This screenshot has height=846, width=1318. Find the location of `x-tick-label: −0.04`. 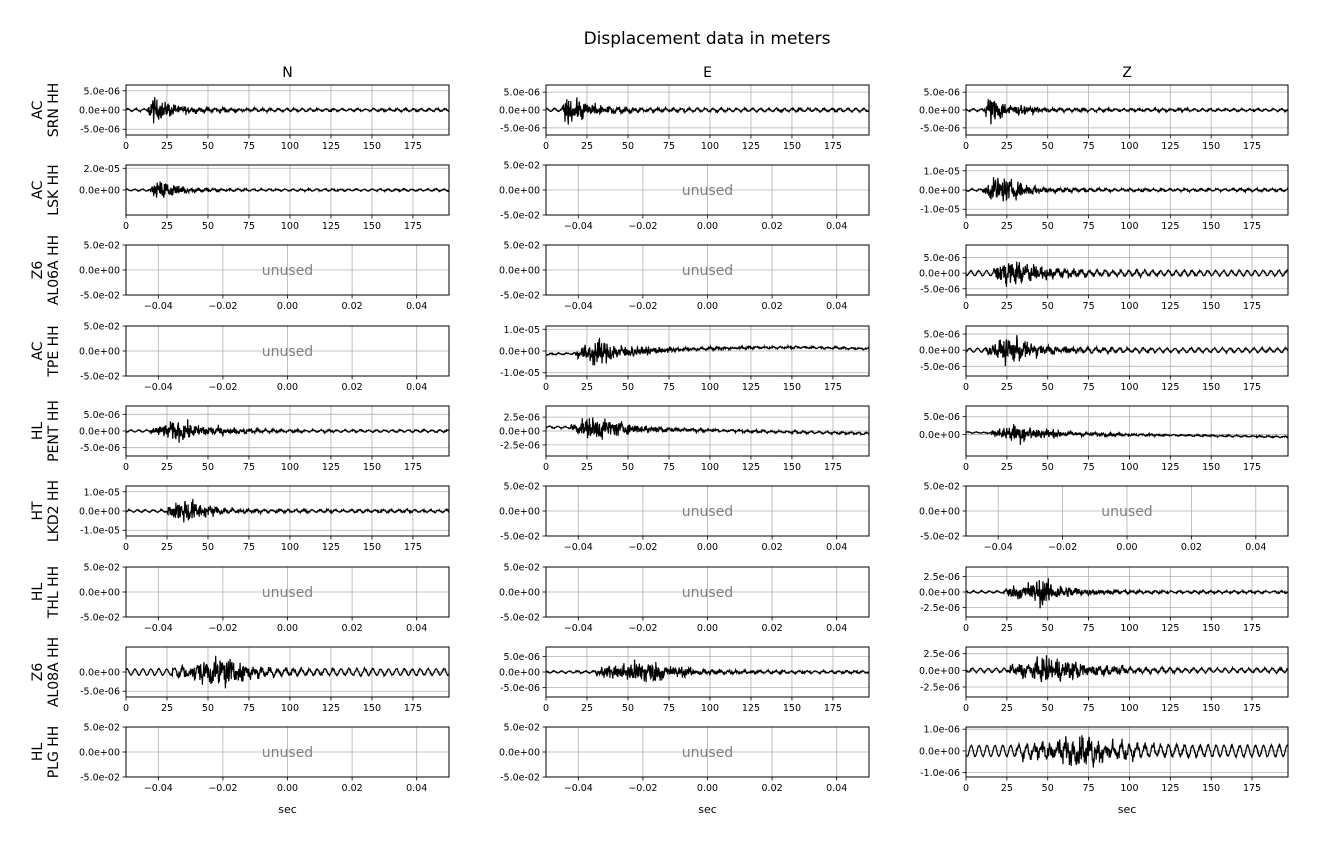

x-tick-label: −0.04 is located at coordinates (998, 547).